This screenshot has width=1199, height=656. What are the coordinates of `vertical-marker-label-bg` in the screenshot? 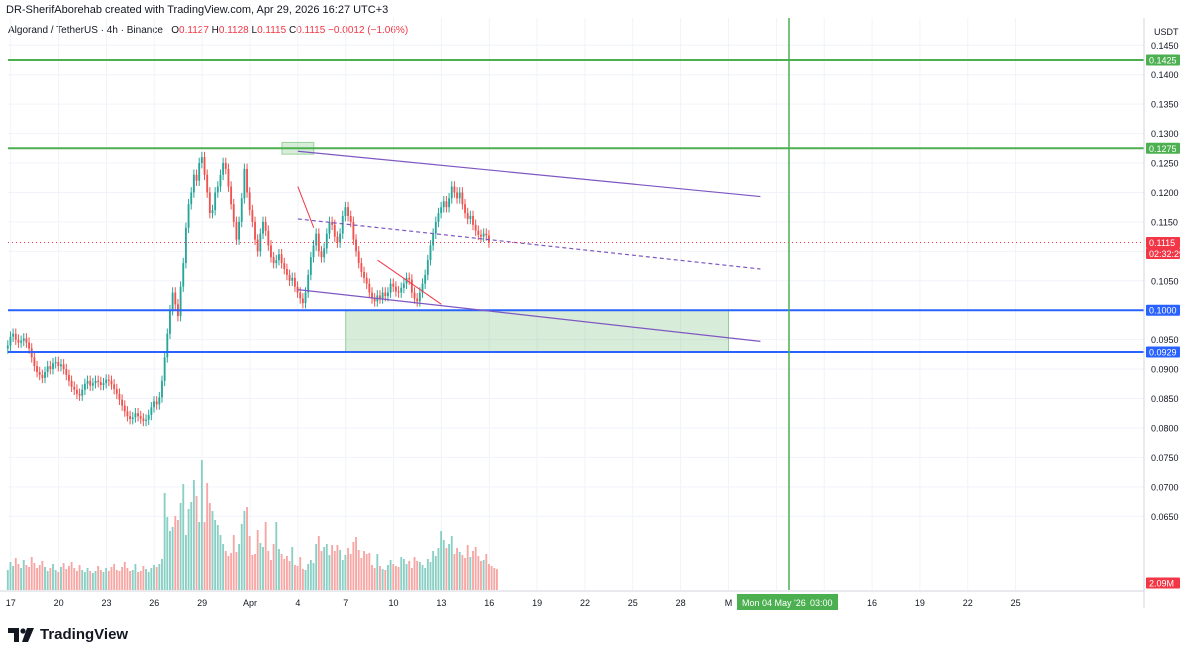 It's located at (787, 602).